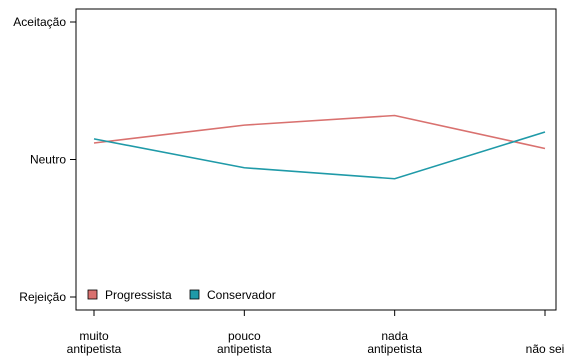 The image size is (565, 360). What do you see at coordinates (181, 295) in the screenshot?
I see `legend: Progressista Conservador` at bounding box center [181, 295].